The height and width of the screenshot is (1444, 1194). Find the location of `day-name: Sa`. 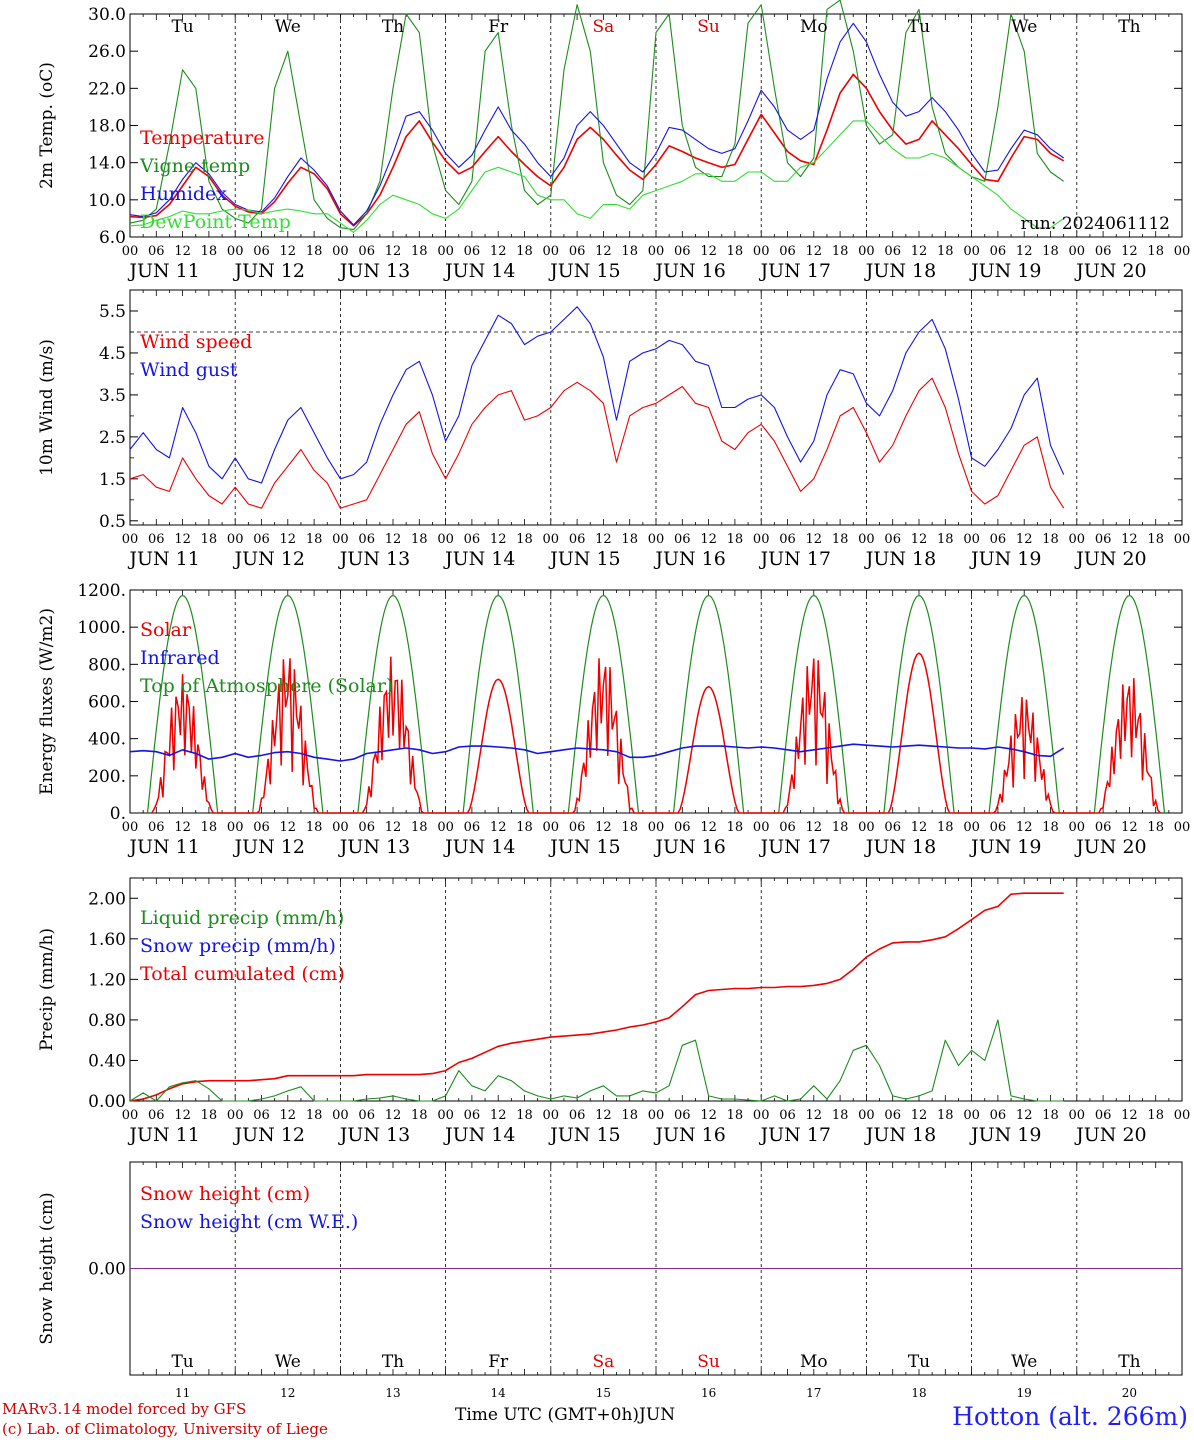

day-name: Sa is located at coordinates (604, 27).